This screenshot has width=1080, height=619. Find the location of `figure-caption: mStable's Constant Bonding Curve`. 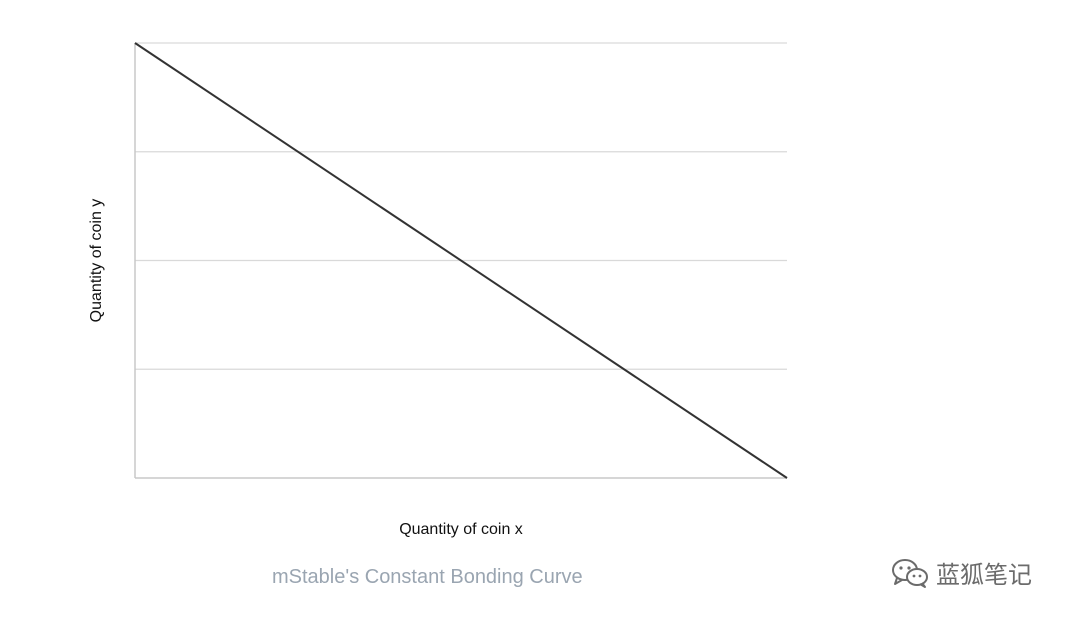

figure-caption: mStable's Constant Bonding Curve is located at coordinates (427, 577).